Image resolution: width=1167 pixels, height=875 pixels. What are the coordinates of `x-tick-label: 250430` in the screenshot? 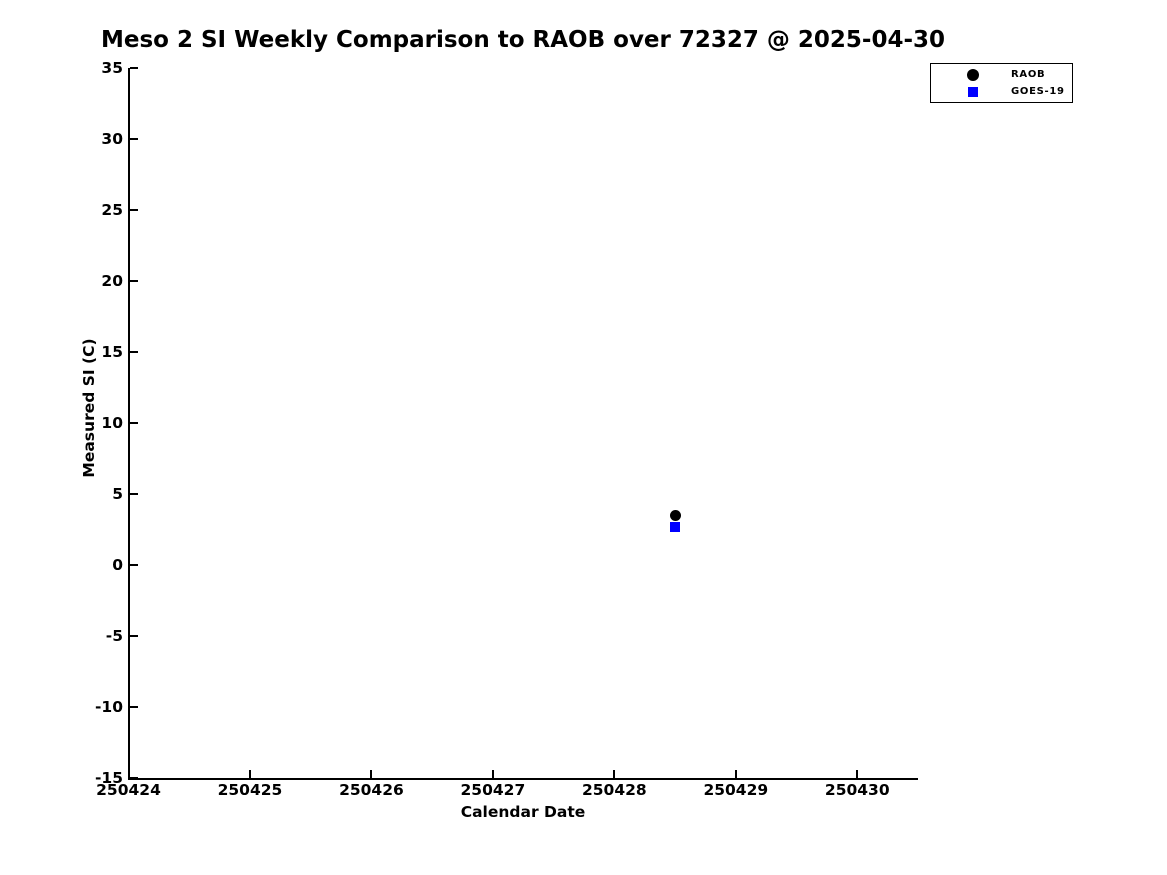 It's located at (857, 790).